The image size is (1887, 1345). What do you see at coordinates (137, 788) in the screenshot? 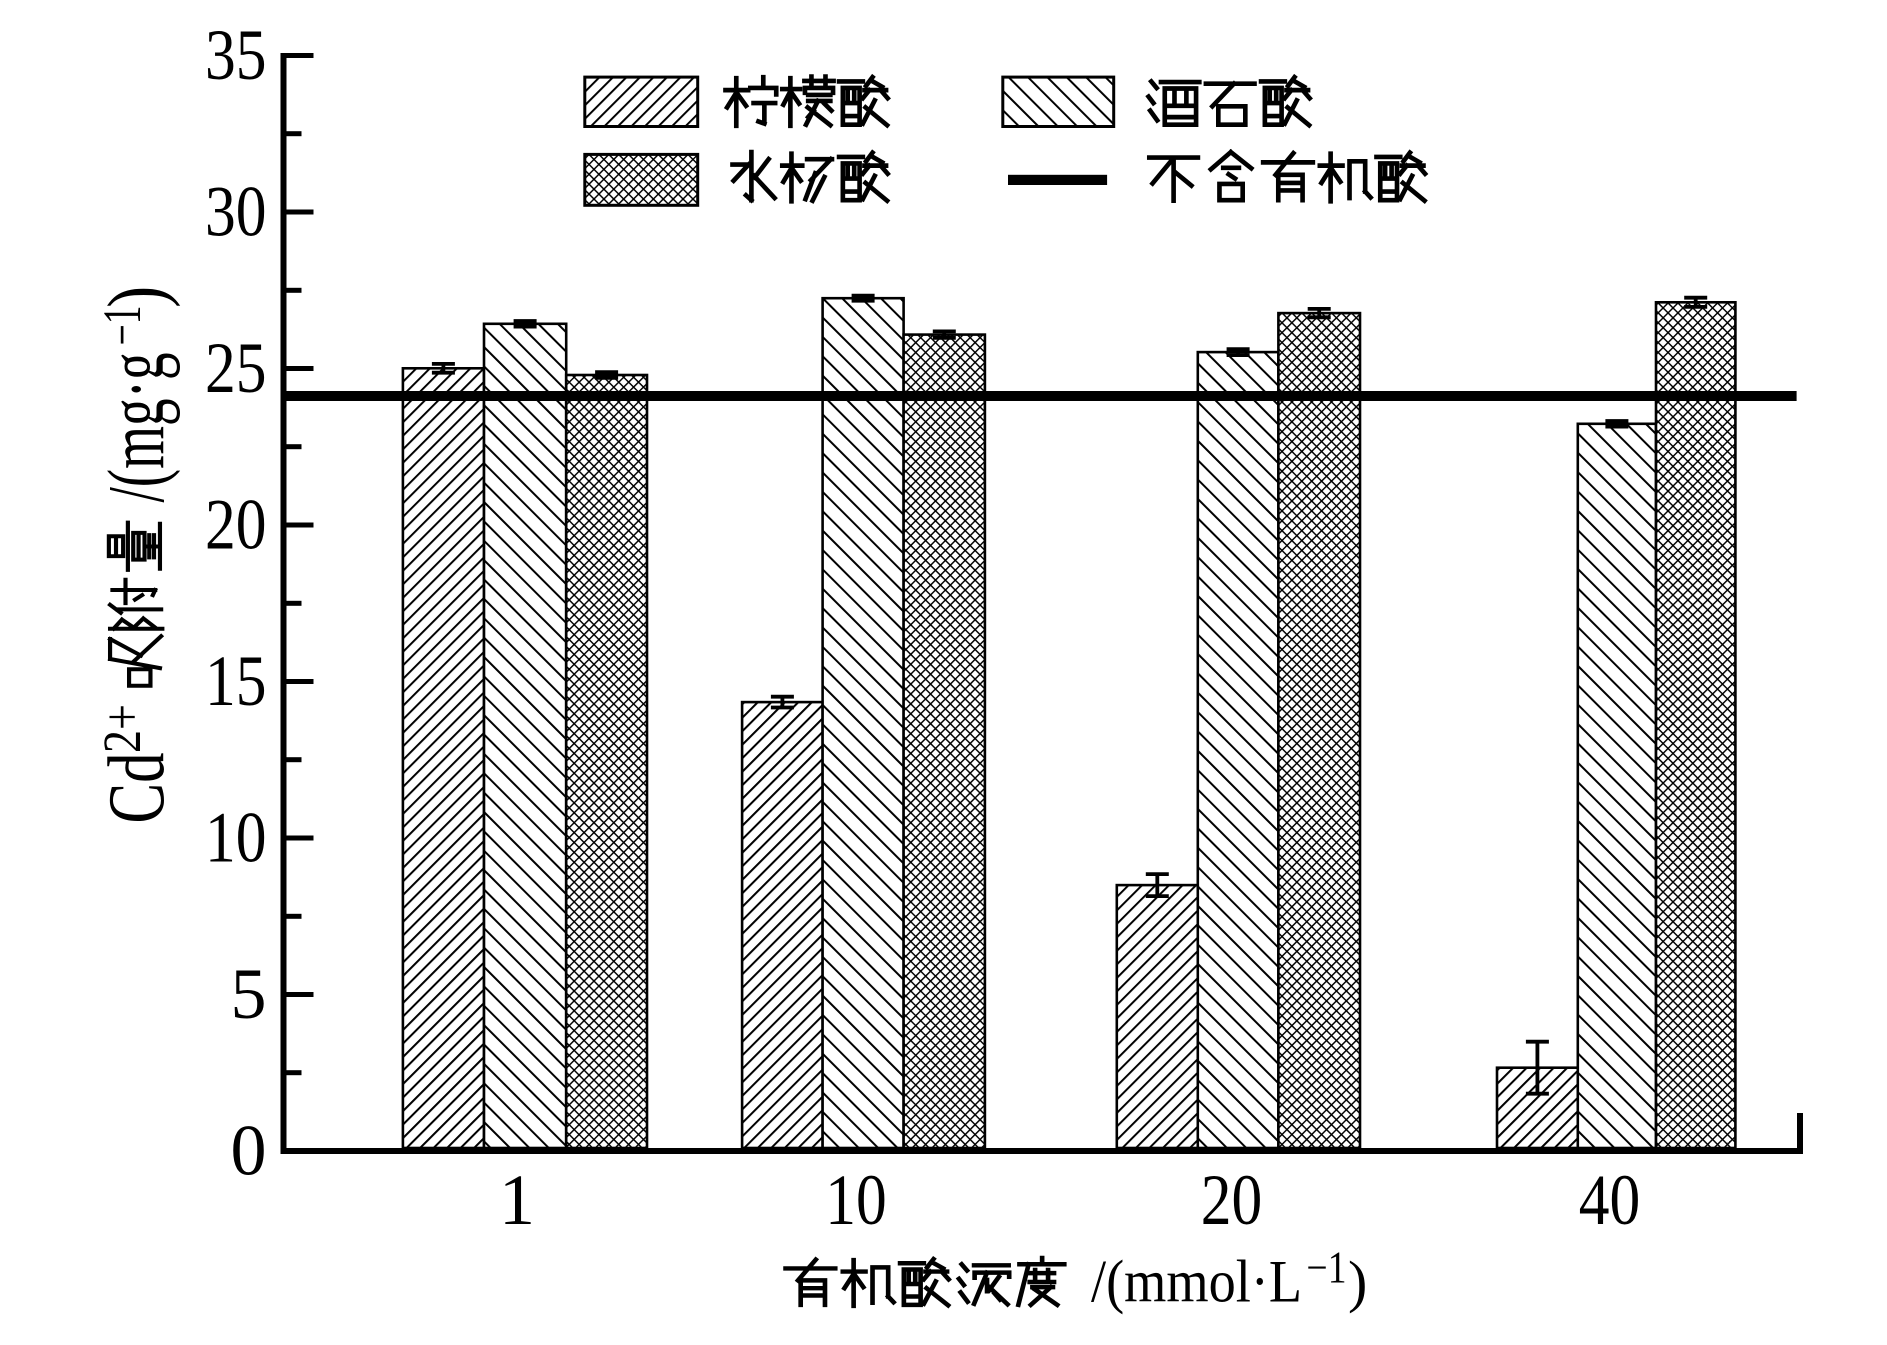
I see `svg-text: Cd` at bounding box center [137, 788].